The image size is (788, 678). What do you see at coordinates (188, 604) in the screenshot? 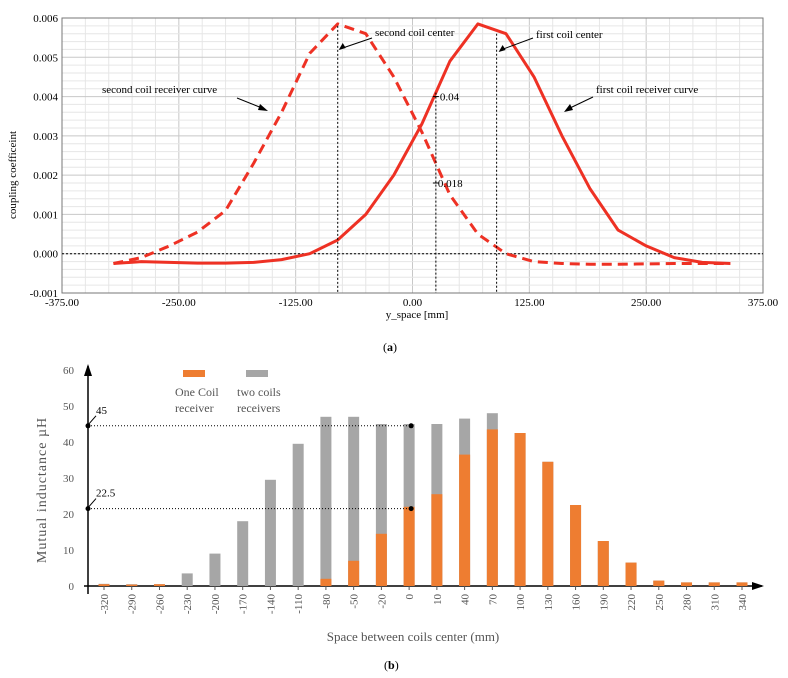
I see `x-tick-label: -230` at bounding box center [188, 604].